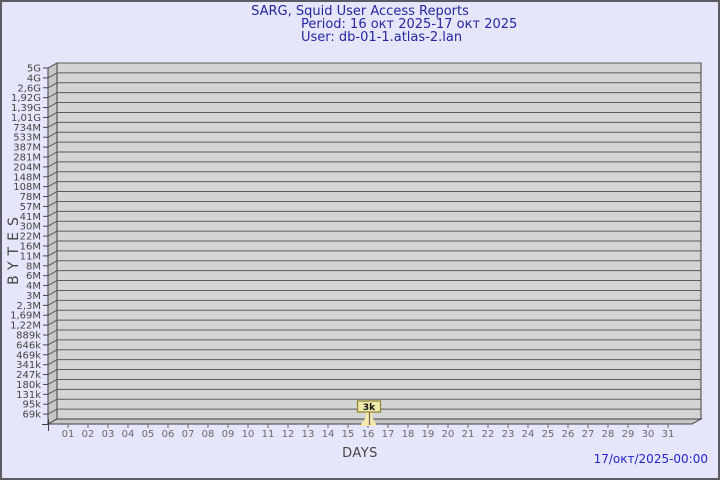 The image size is (720, 480). Describe the element at coordinates (29, 88) in the screenshot. I see `y-tick-label: 2,6G` at that location.